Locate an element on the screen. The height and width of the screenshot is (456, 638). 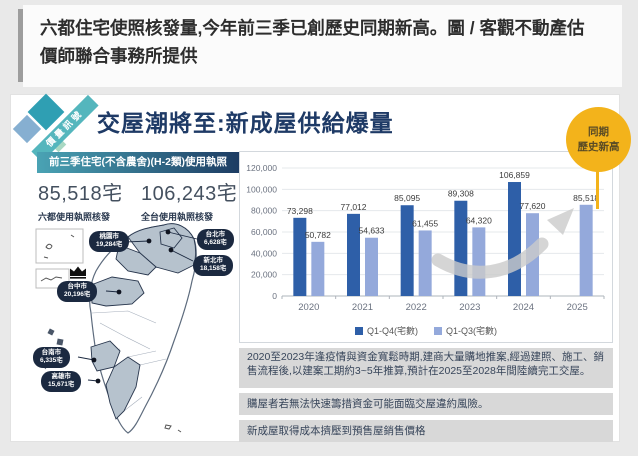
stat-value: 106,243宅 is located at coordinates (189, 194).